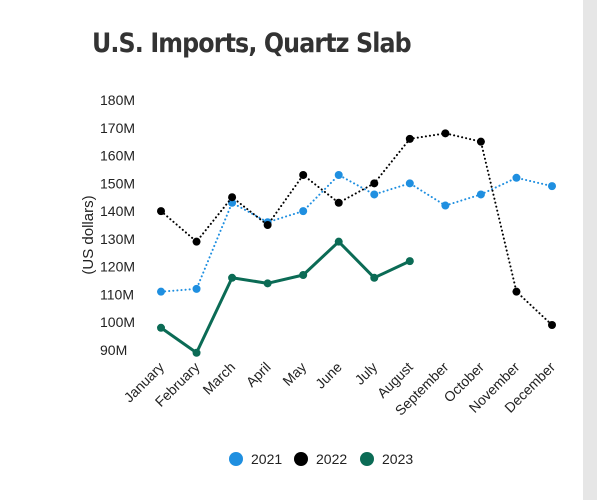 This screenshot has height=500, width=597. Describe the element at coordinates (117, 211) in the screenshot. I see `y-tick-label: 140M` at that location.